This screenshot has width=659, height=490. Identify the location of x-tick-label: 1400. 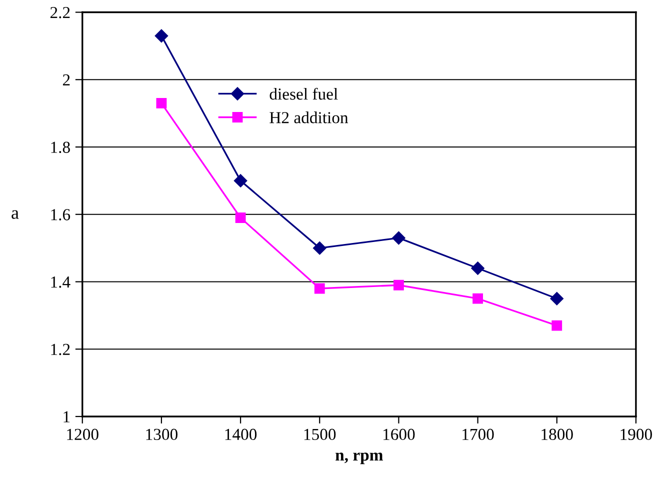
(241, 434).